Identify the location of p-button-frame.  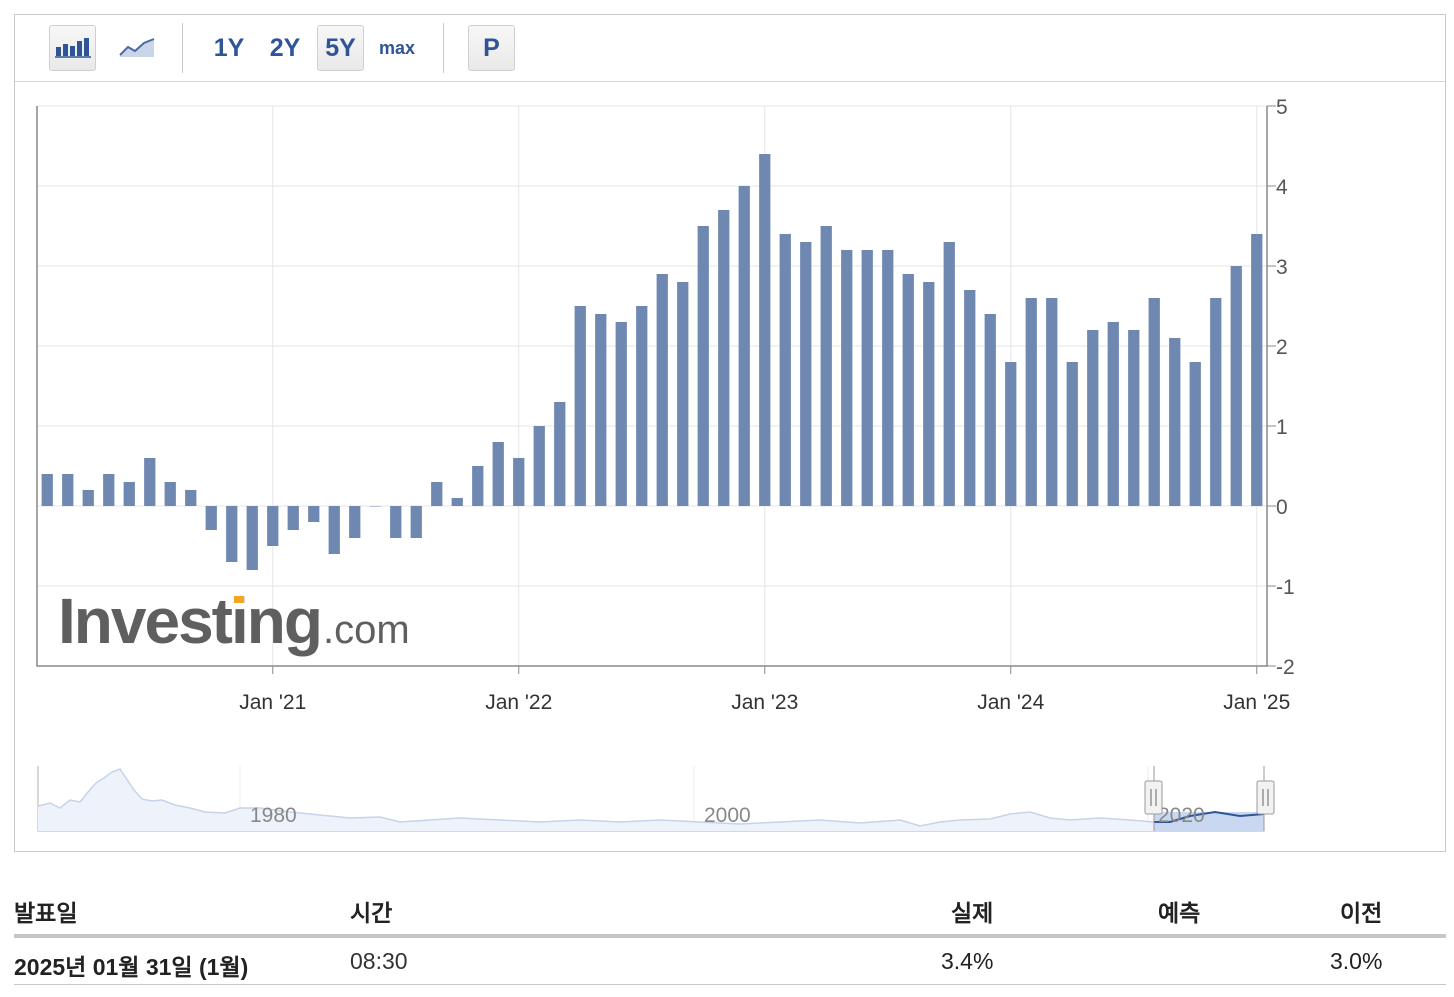
(491, 48).